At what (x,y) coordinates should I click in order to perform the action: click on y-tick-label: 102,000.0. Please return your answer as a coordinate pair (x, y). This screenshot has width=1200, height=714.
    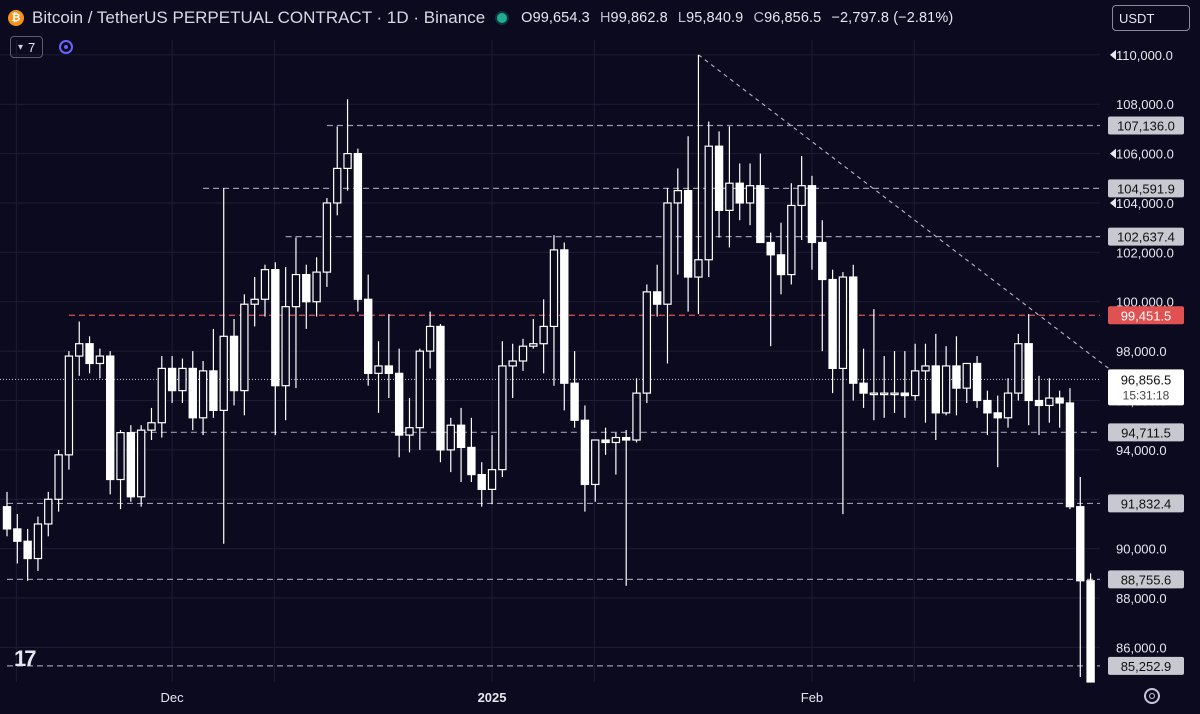
    Looking at the image, I should click on (1145, 252).